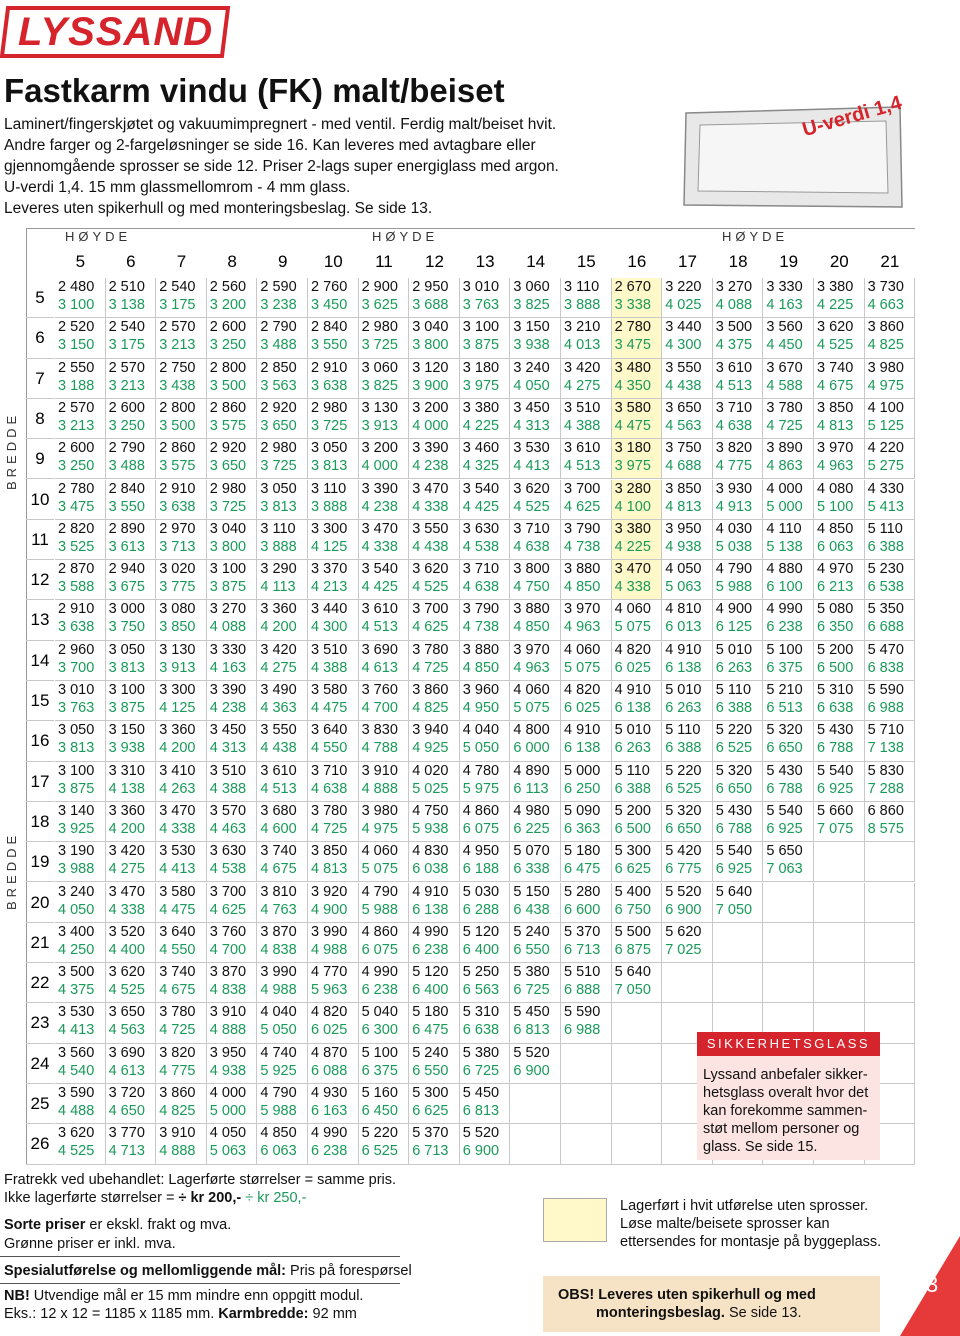  What do you see at coordinates (329, 609) in the screenshot?
I see `price-excl-vat: 3 440` at bounding box center [329, 609].